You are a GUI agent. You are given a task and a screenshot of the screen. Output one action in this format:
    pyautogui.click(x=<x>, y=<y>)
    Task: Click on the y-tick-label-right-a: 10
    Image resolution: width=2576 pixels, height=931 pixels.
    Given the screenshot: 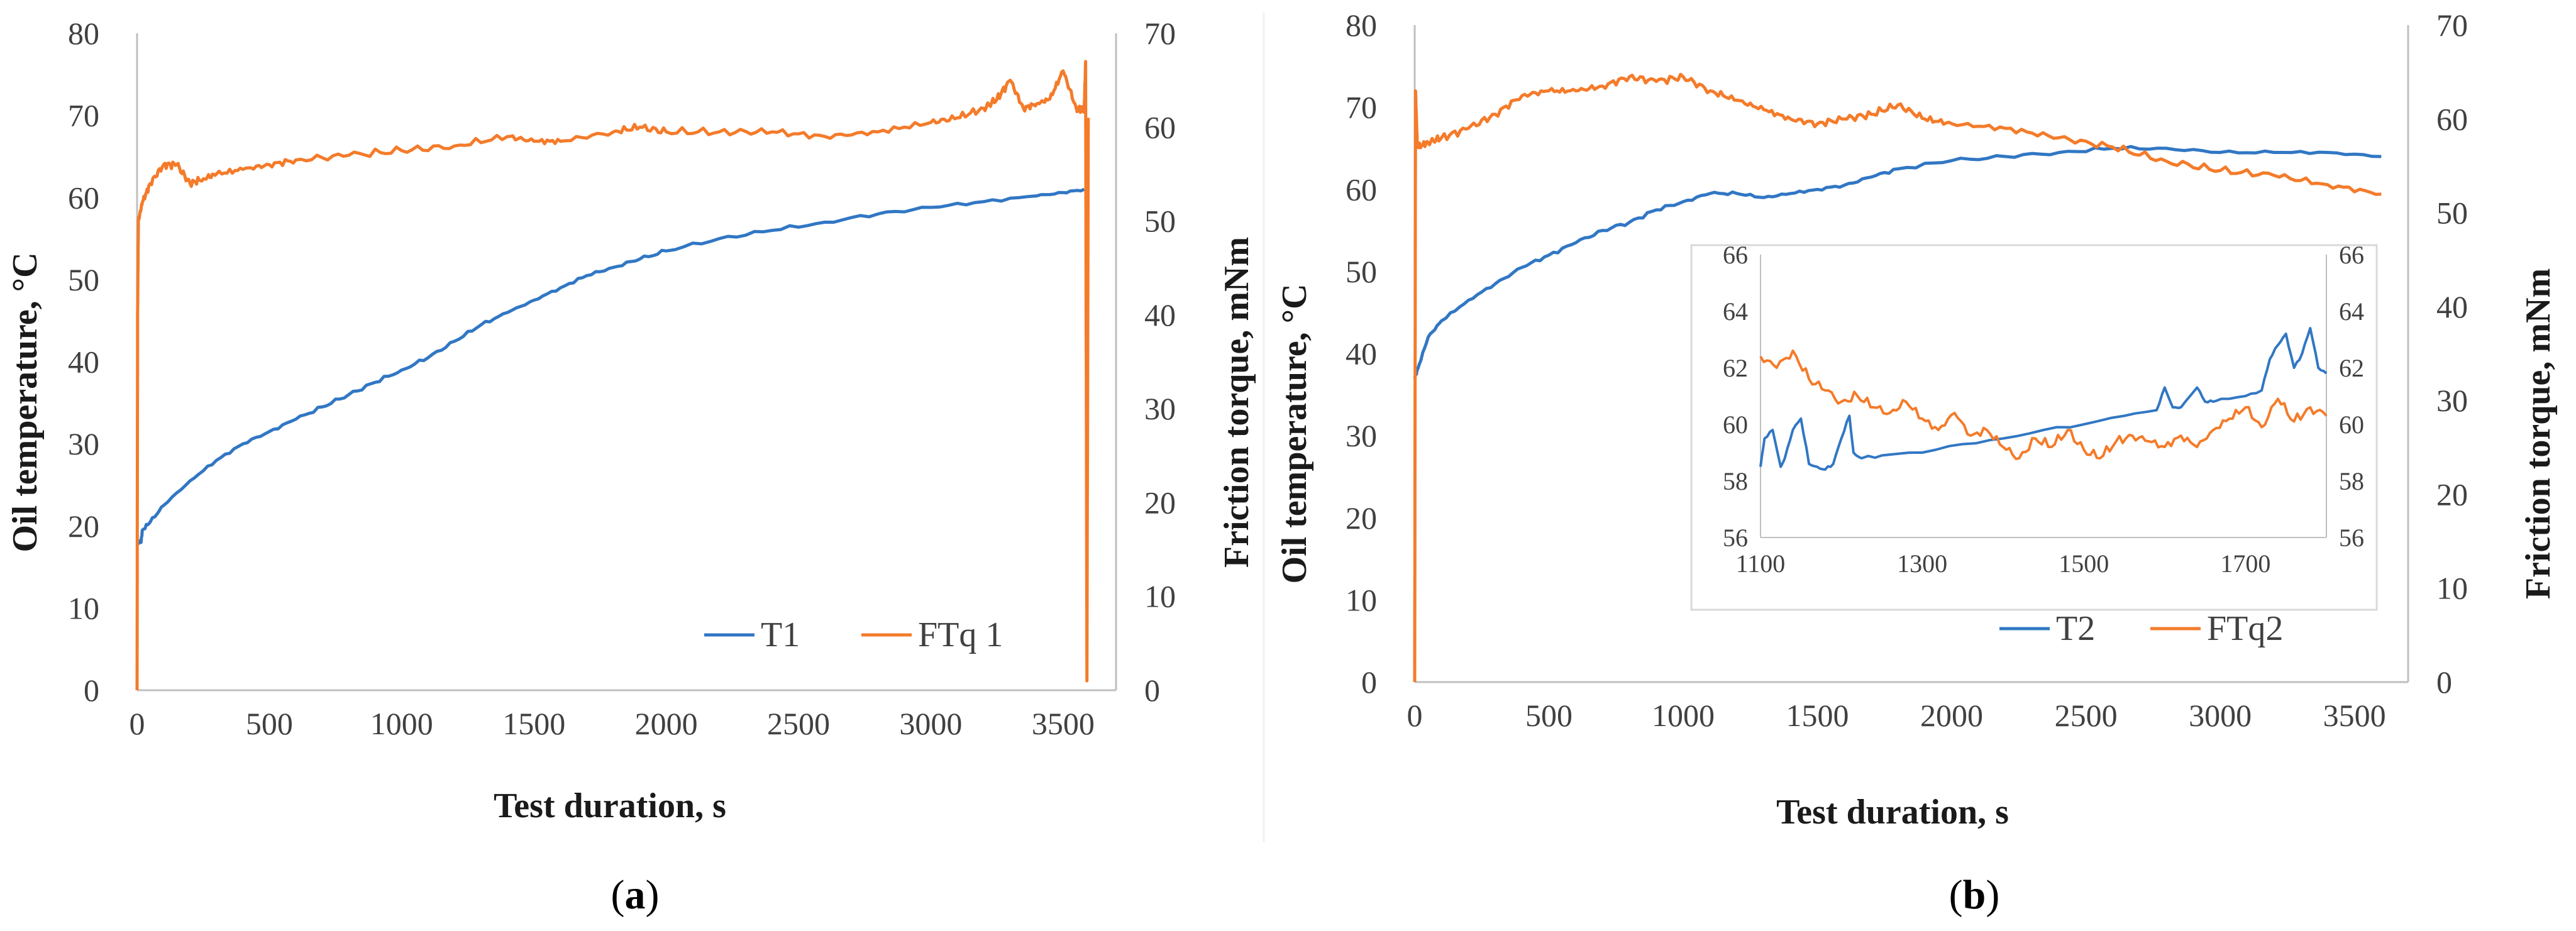 What is the action you would take?
    pyautogui.click(x=1160, y=596)
    